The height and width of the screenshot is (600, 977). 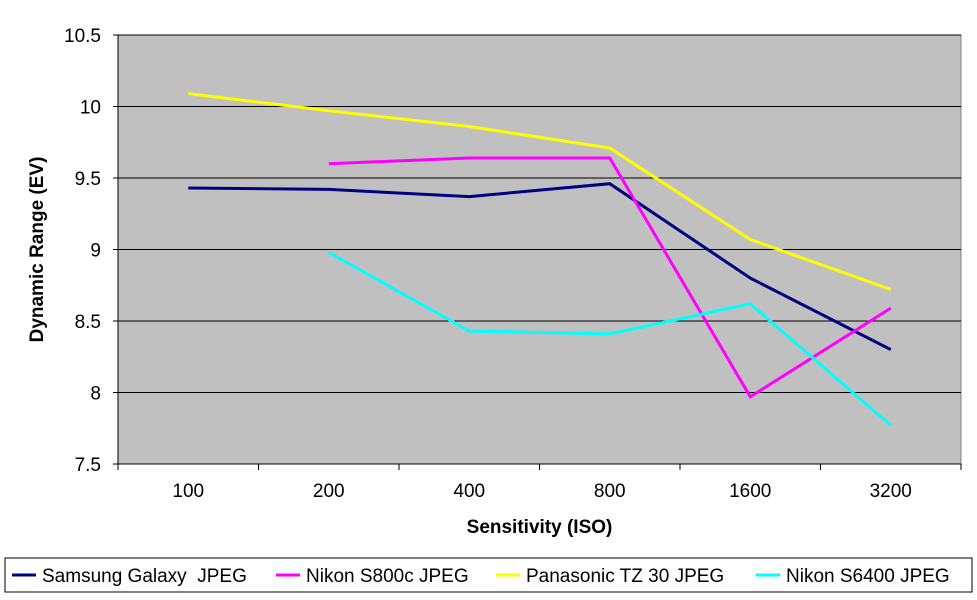 What do you see at coordinates (610, 491) in the screenshot?
I see `x-tick-label: 800` at bounding box center [610, 491].